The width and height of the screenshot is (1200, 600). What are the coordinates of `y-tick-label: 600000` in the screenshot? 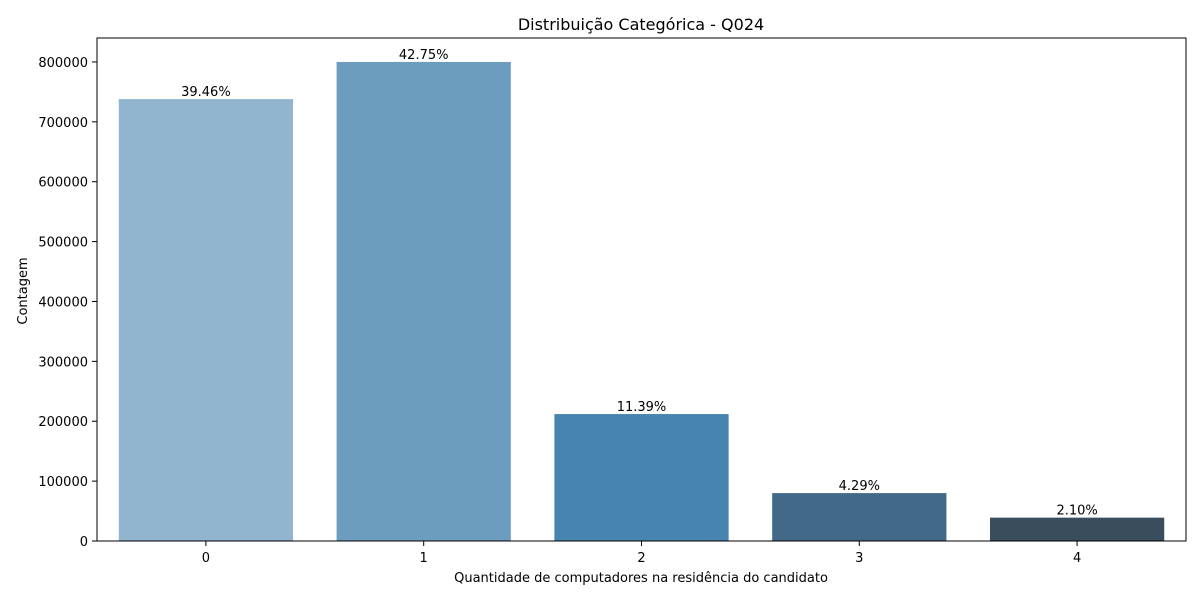 It's located at (63, 183).